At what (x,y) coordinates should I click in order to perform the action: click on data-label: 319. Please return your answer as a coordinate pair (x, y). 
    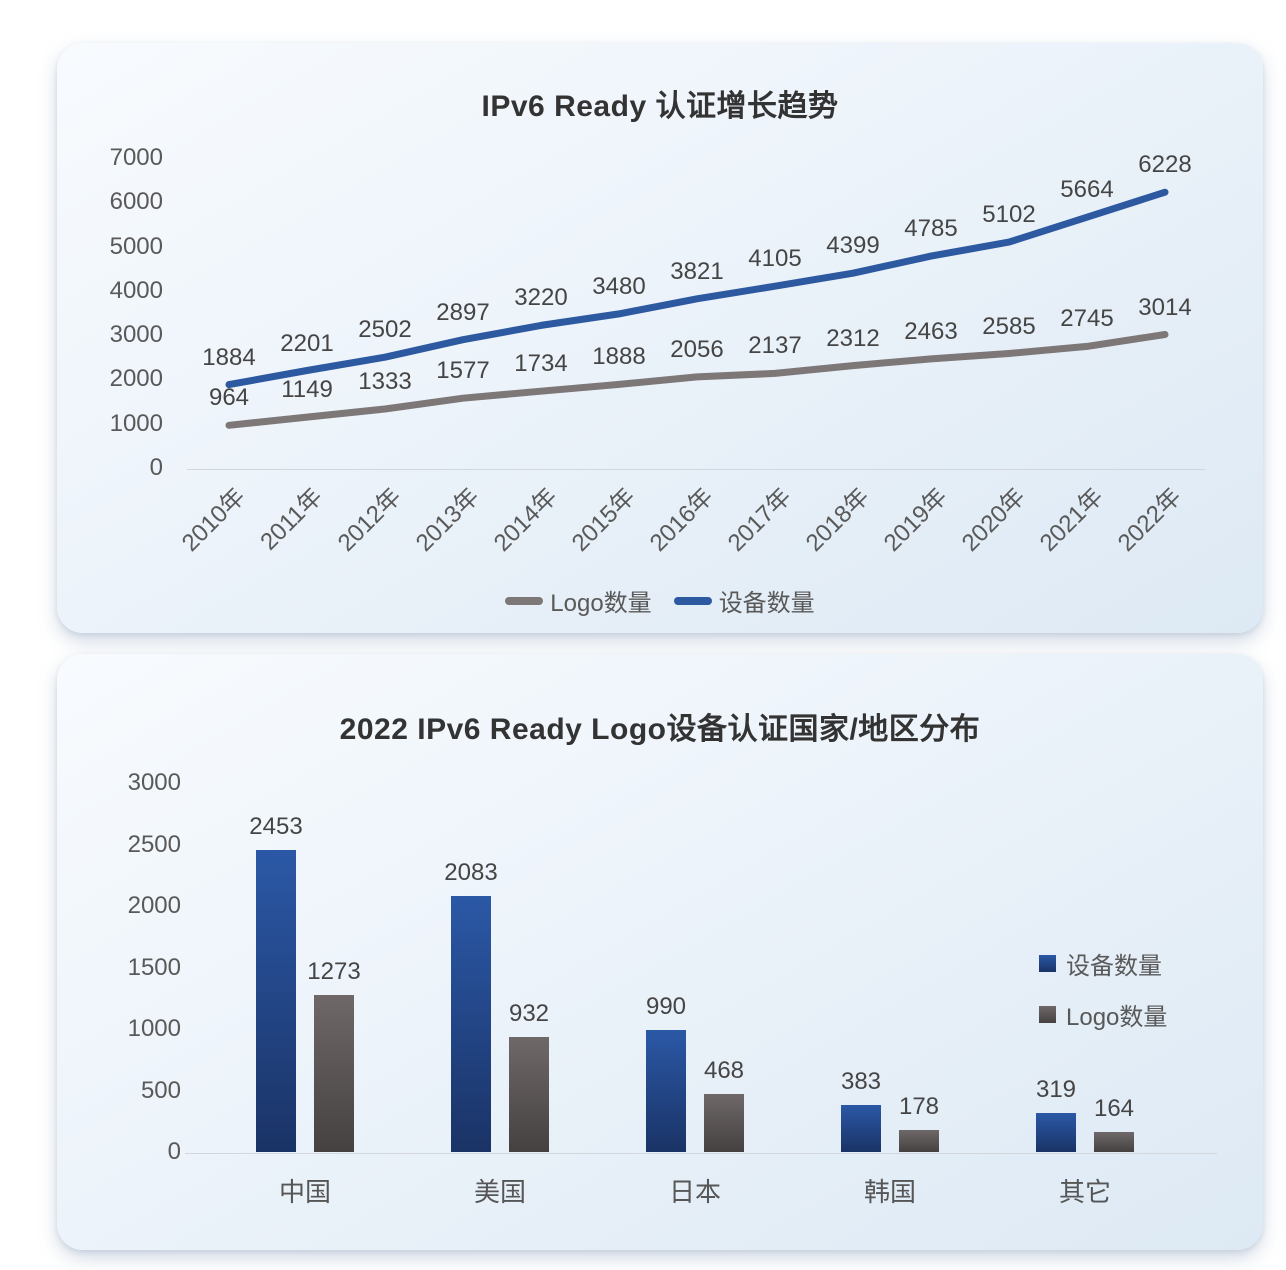
    Looking at the image, I should click on (1056, 1089).